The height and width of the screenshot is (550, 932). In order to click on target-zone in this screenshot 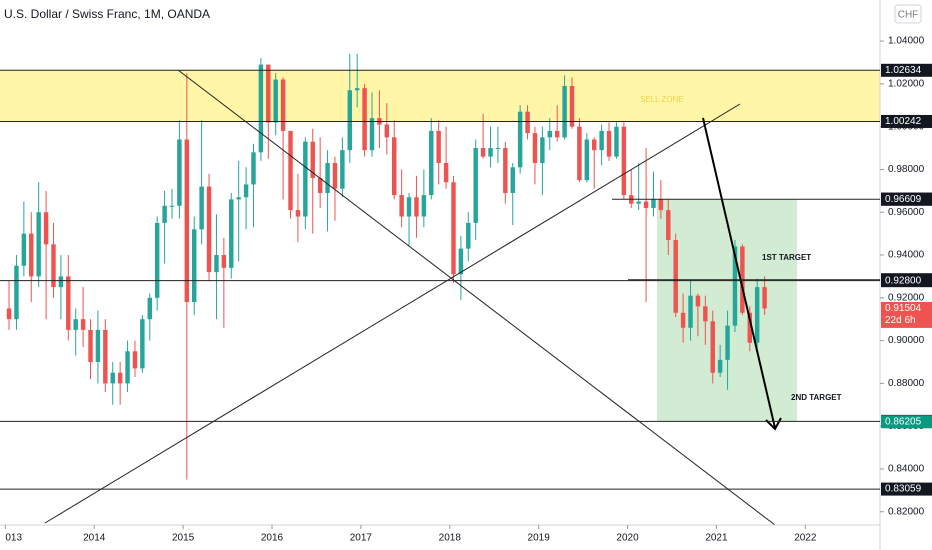, I will do `click(727, 310)`.